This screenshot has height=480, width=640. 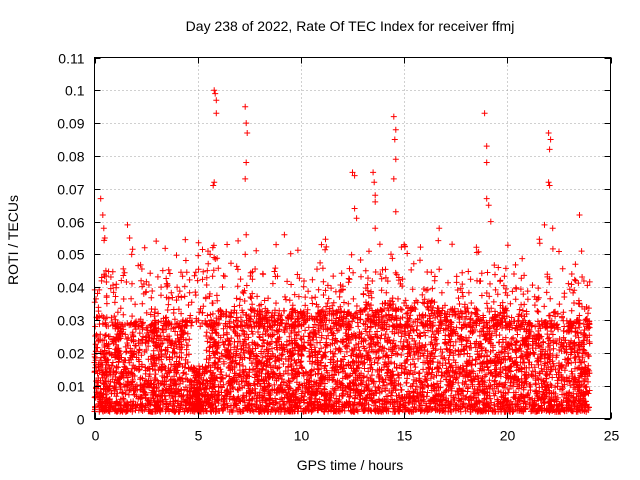 I want to click on y-tick-label: 0.02, so click(x=70, y=354).